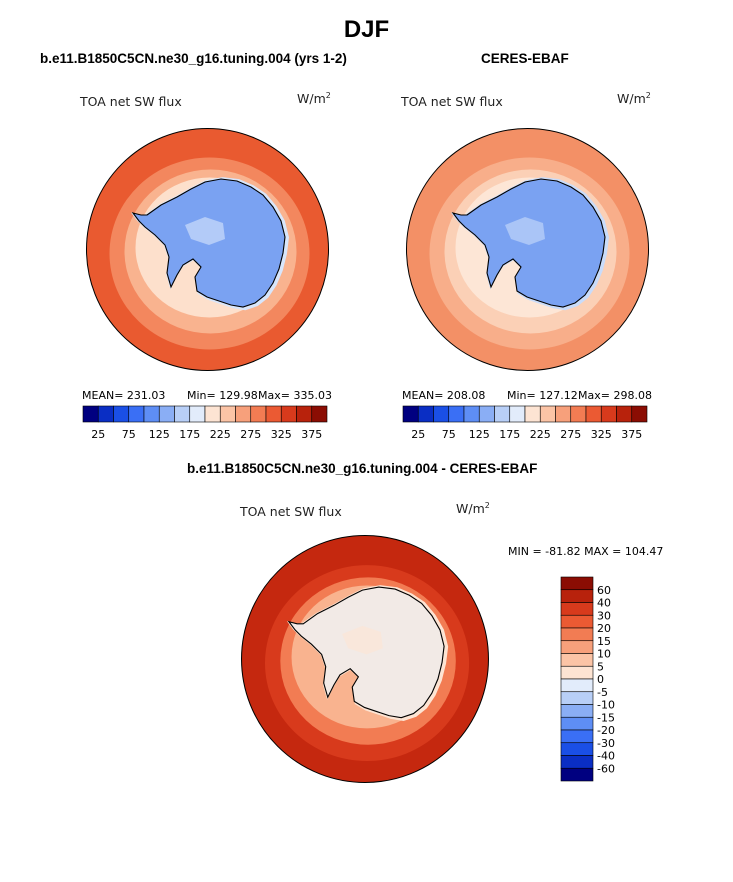 This screenshot has width=733, height=882. I want to click on panel2-min-stat: Min= 127.12, so click(542, 395).